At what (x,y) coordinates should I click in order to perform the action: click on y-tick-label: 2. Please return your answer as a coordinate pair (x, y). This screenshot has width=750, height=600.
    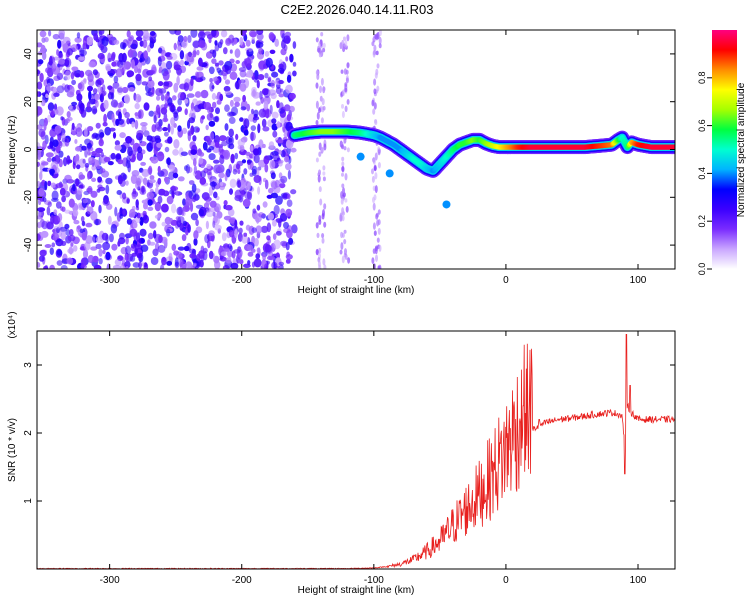
    Looking at the image, I should click on (28, 433).